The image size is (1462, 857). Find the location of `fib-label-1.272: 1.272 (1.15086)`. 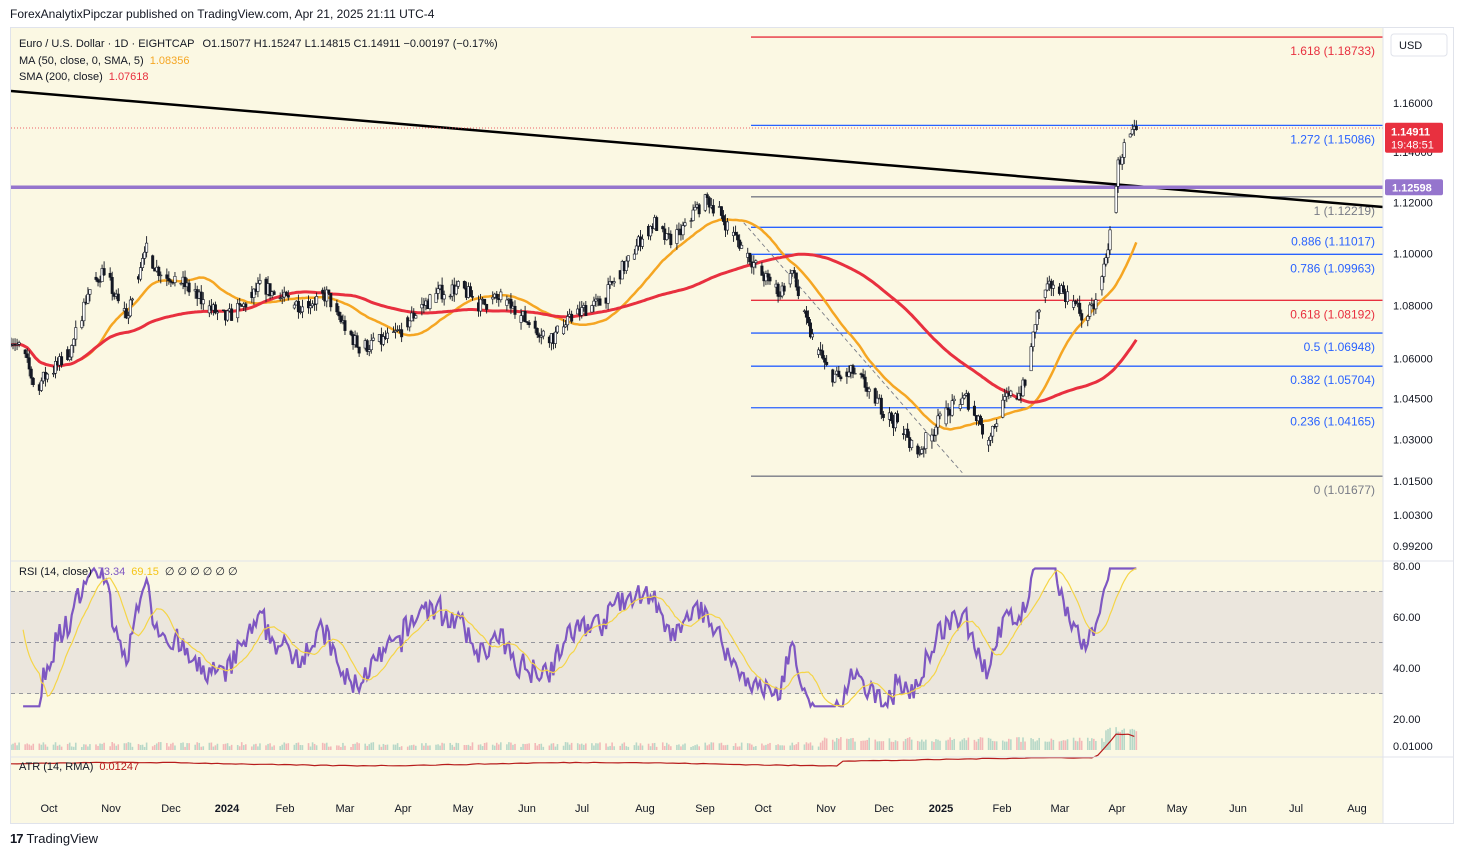

fib-label-1.272: 1.272 (1.15086) is located at coordinates (1332, 139).